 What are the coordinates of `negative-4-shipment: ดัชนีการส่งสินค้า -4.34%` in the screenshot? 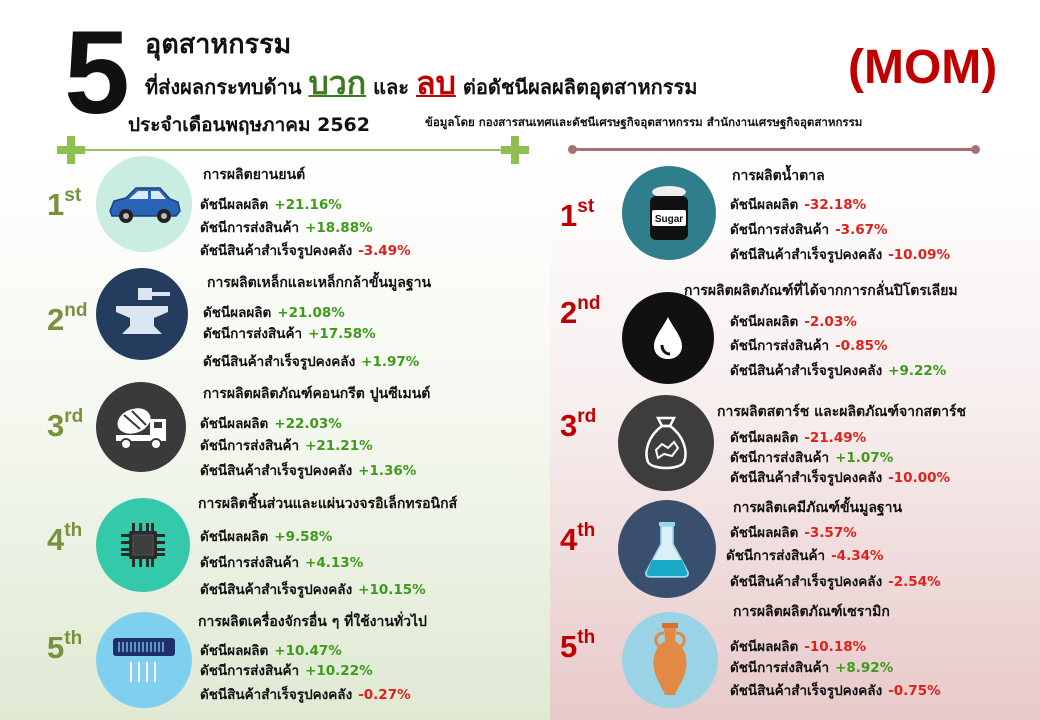 It's located at (805, 556).